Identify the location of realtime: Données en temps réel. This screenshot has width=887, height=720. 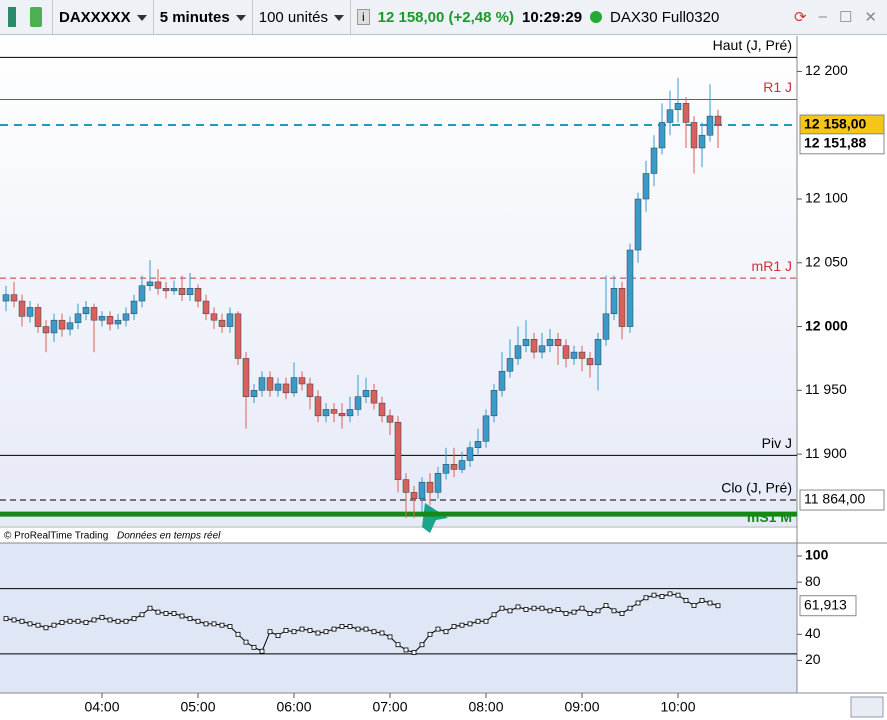
(169, 536).